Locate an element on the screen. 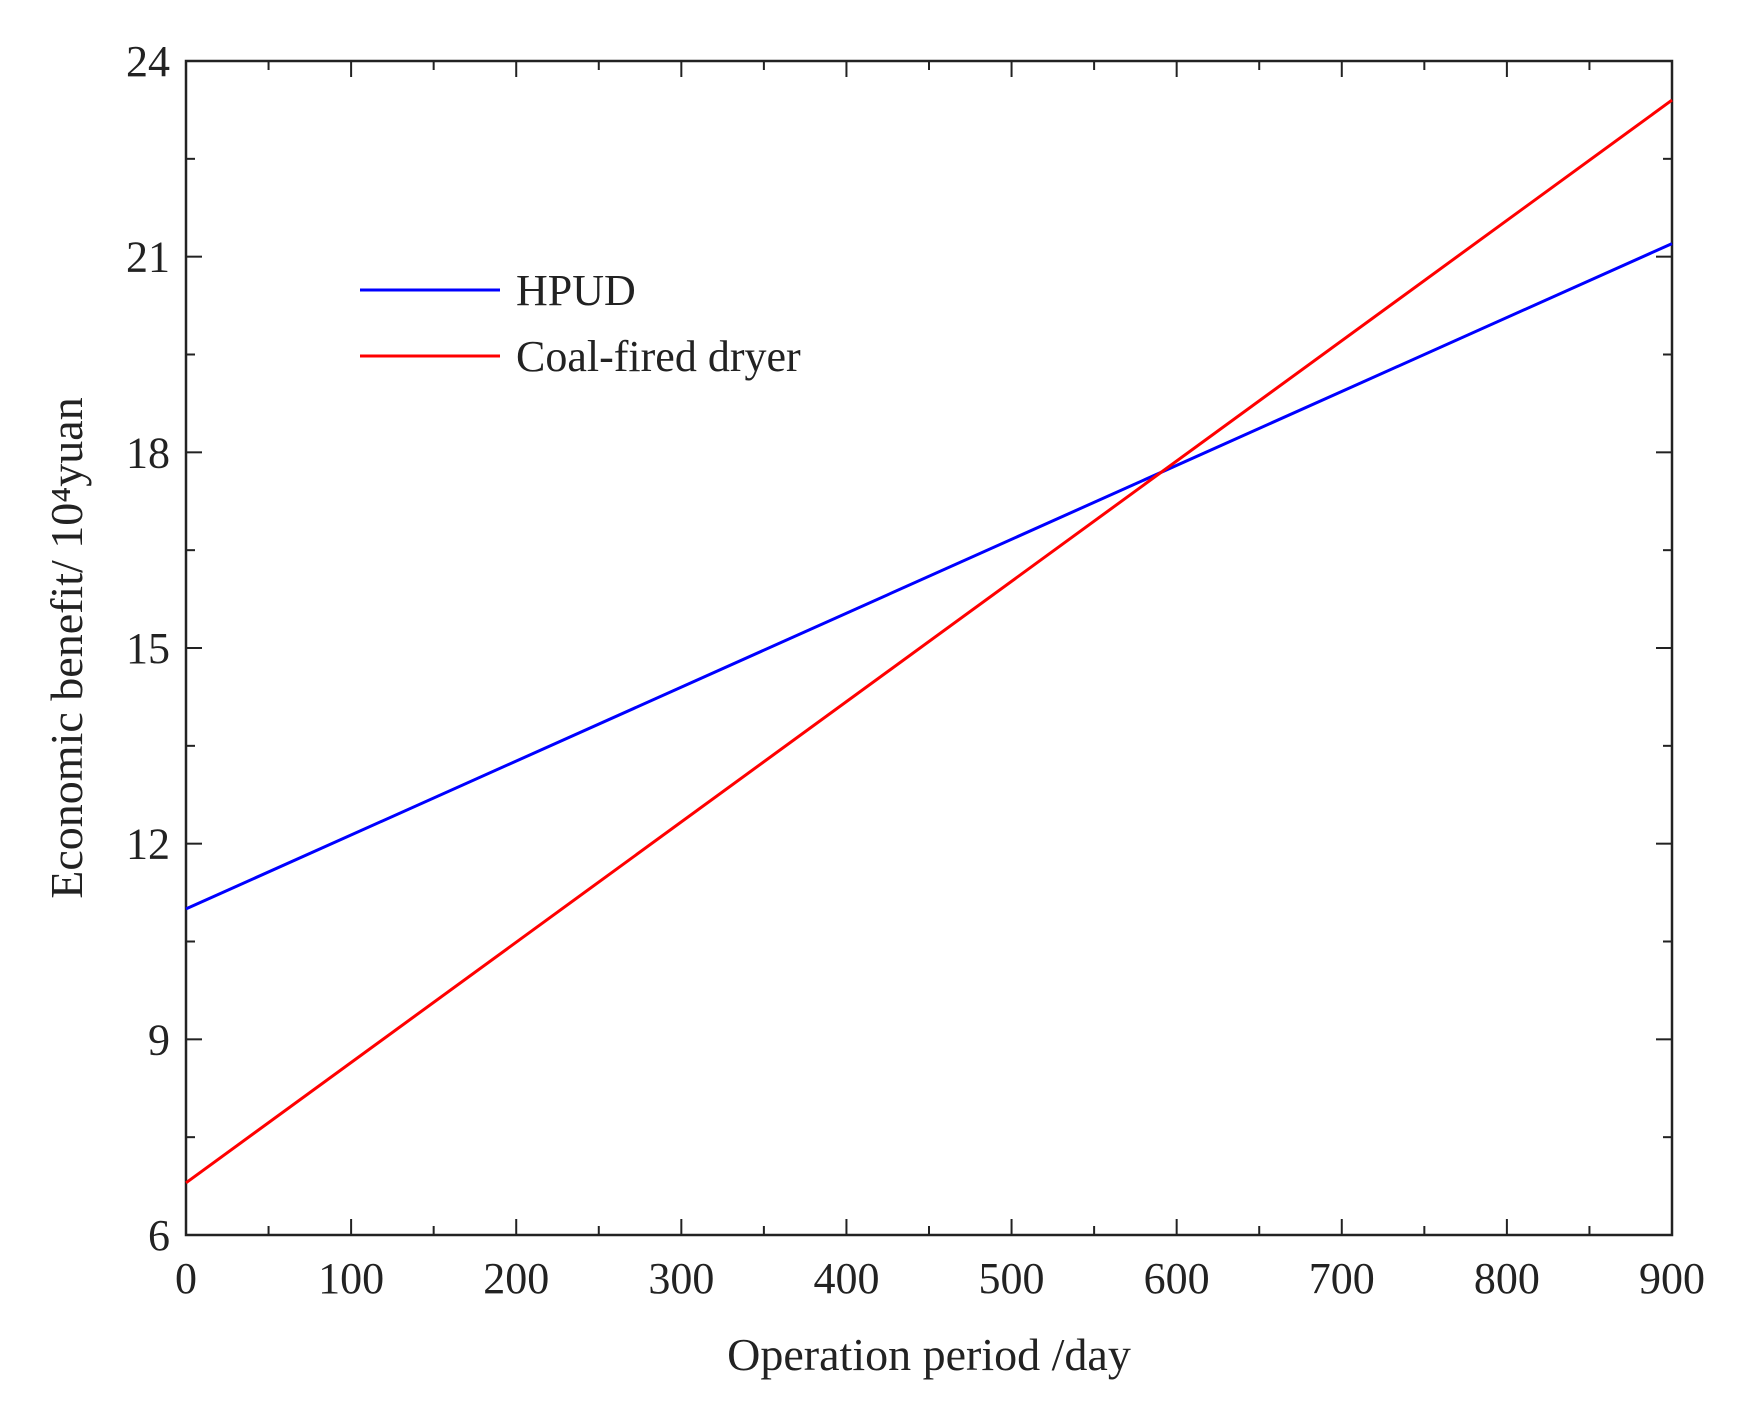  x-tick-label: 600 is located at coordinates (1177, 1278).